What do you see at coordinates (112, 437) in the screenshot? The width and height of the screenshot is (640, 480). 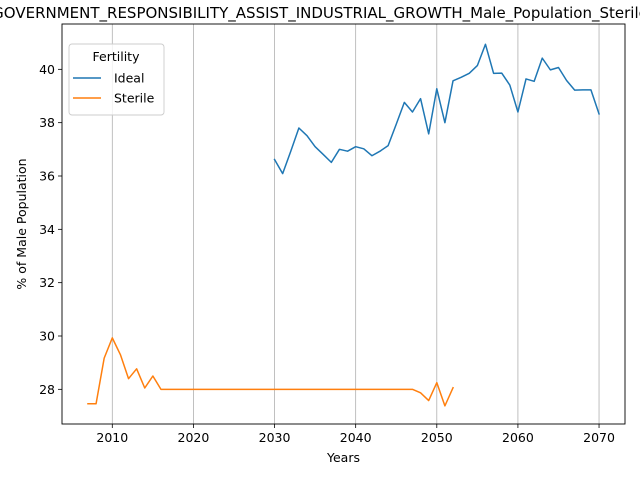 I see `x-tick-label: 2010` at bounding box center [112, 437].